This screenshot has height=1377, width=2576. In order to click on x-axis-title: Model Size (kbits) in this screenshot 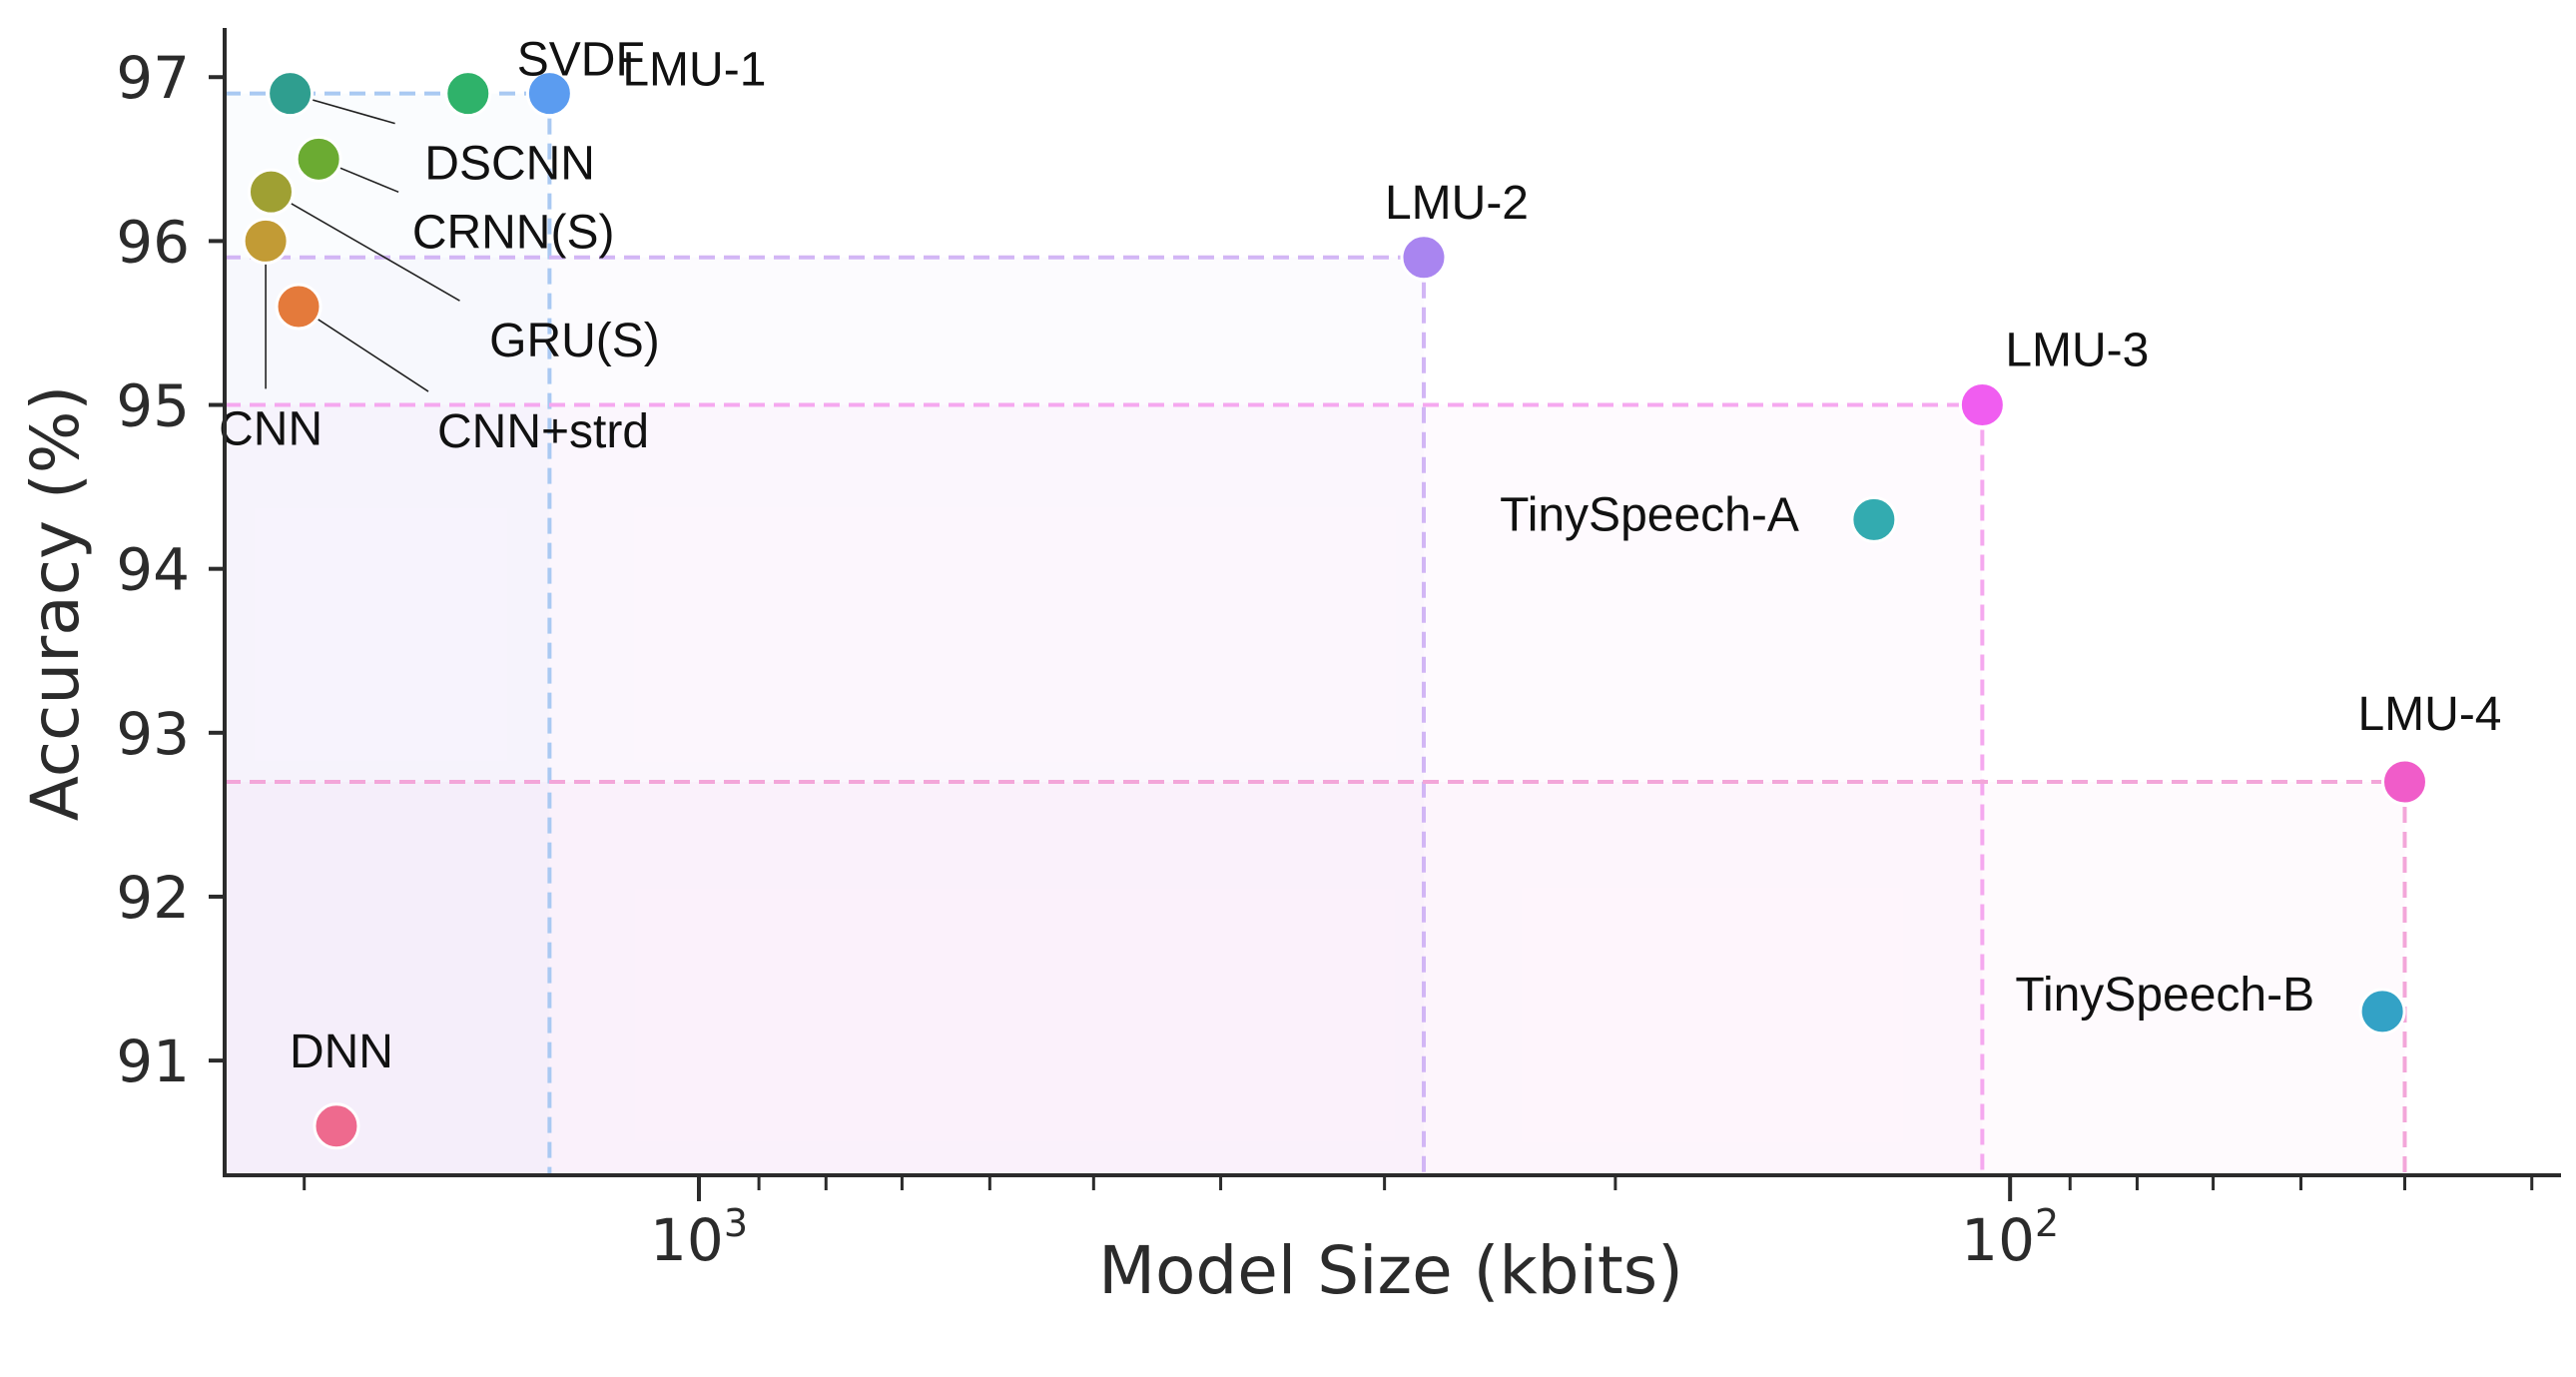, I will do `click(1390, 1270)`.